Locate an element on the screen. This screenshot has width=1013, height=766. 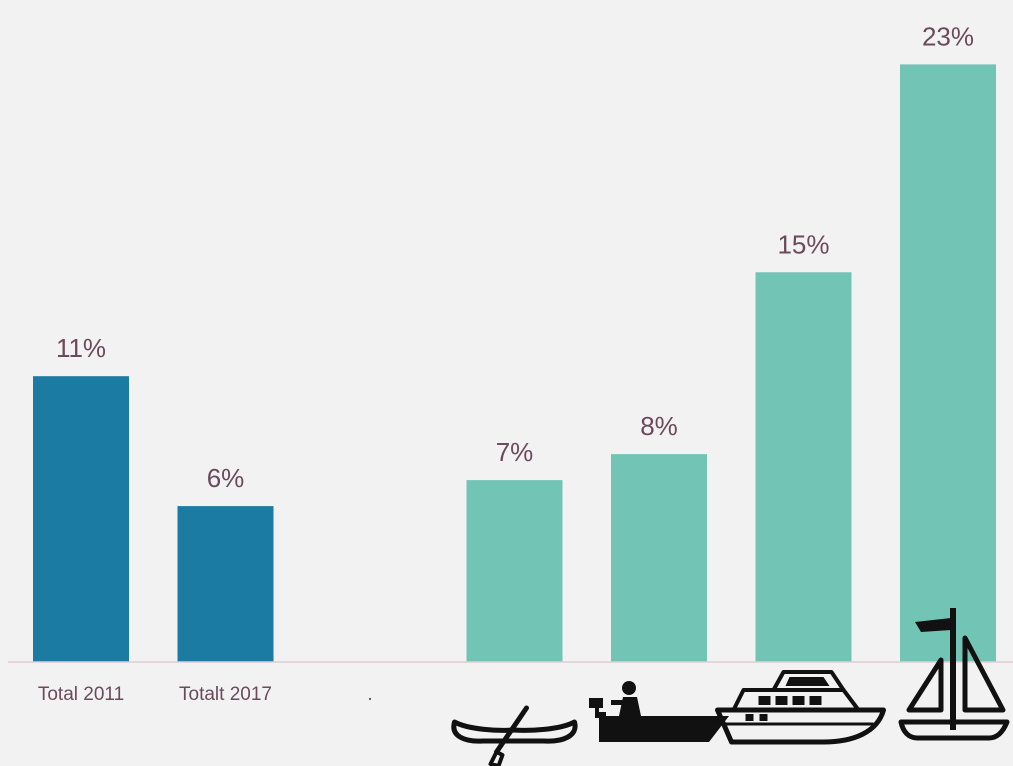
category-labels-group: Total 2011 Totalt 2017. is located at coordinates (205, 694).